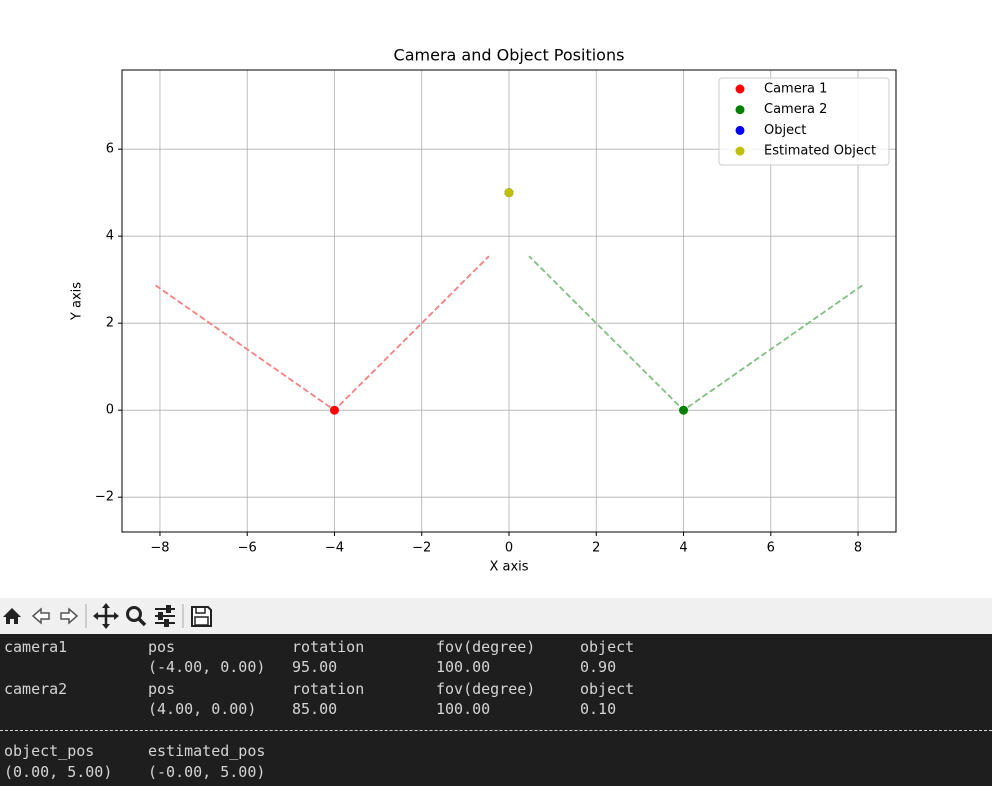 This screenshot has width=992, height=786. I want to click on field-value: 0.90, so click(598, 667).